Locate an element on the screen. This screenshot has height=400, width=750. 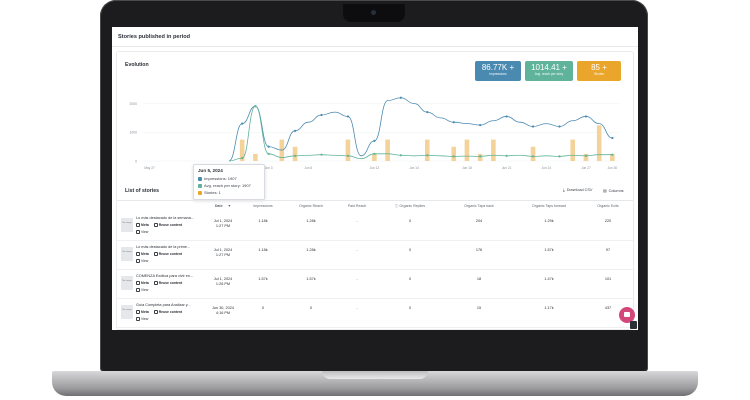
columns-label: Columns is located at coordinates (616, 190).